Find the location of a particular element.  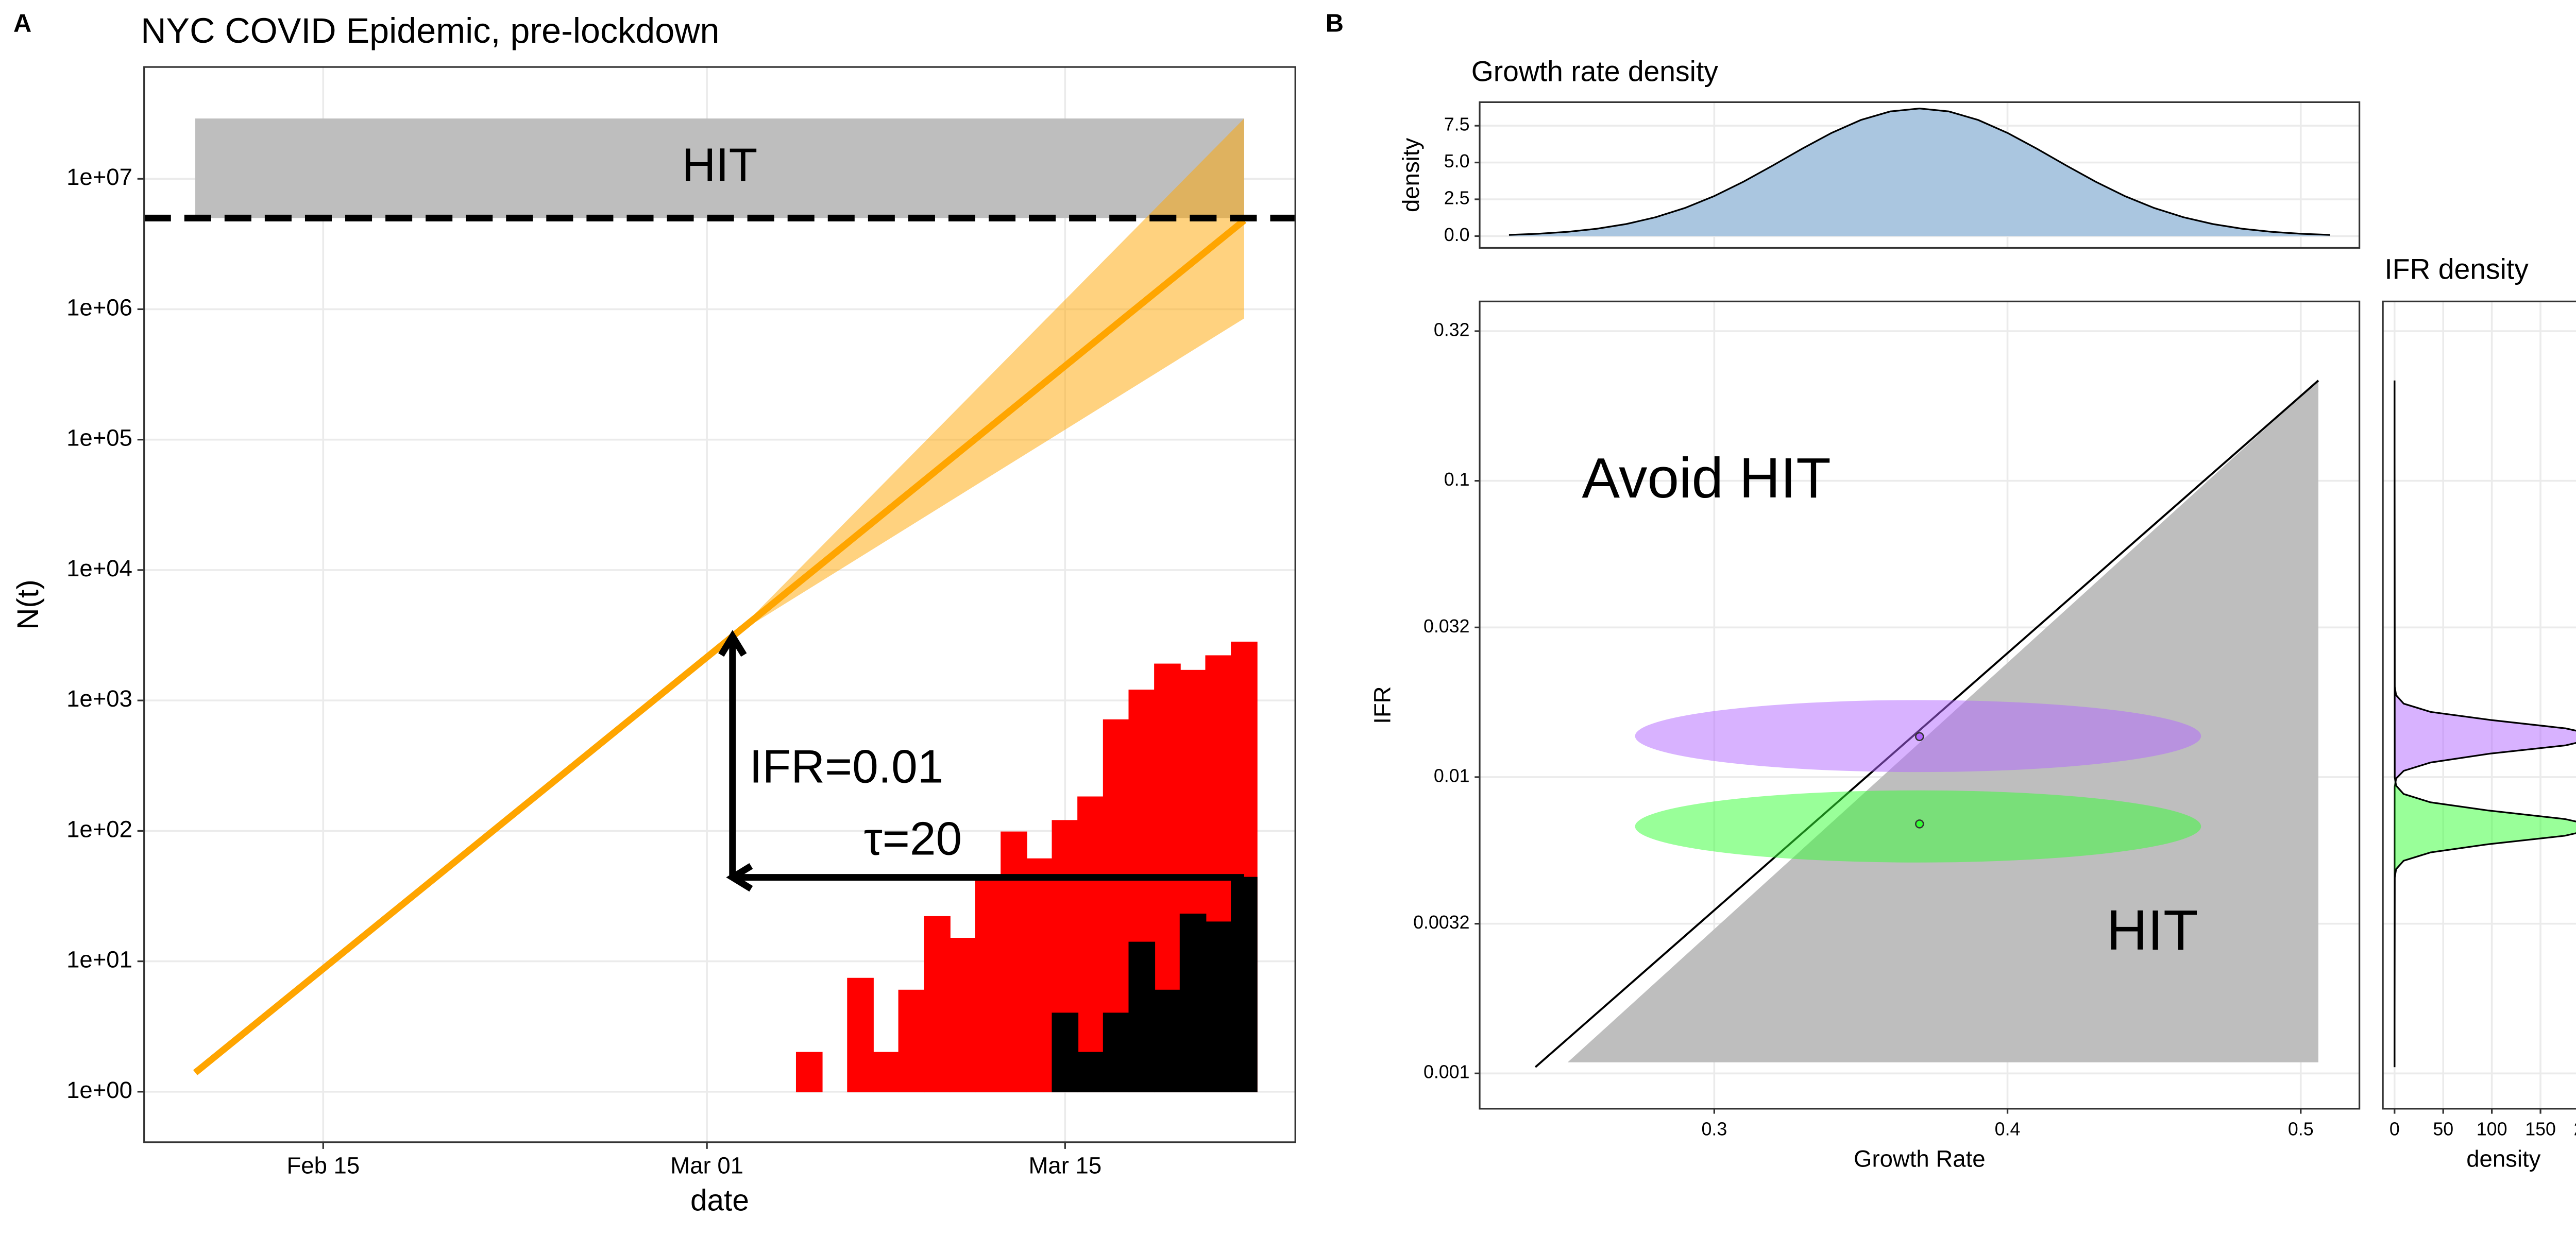

x-axis-label: density is located at coordinates (2503, 1159).